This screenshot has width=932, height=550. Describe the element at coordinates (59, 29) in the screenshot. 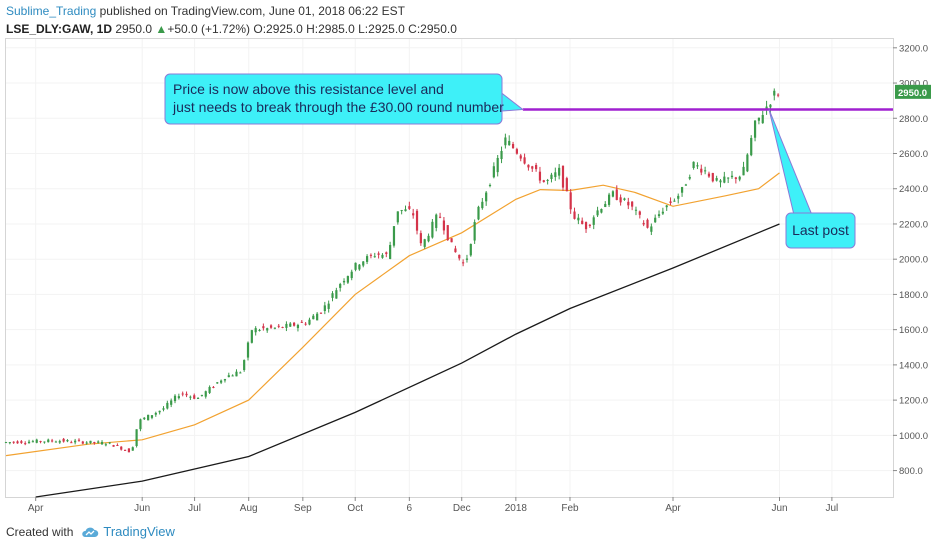

I see `symbol-label: LSE_DLY:GAW, 1D` at that location.